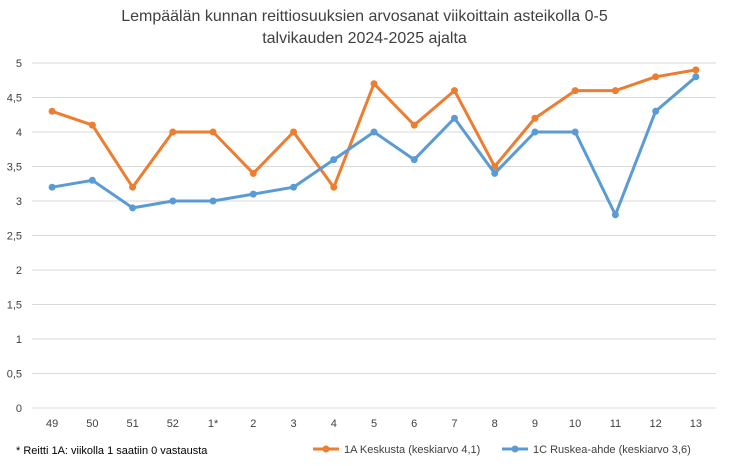 The height and width of the screenshot is (466, 729). I want to click on x-tick-label: 5, so click(374, 424).